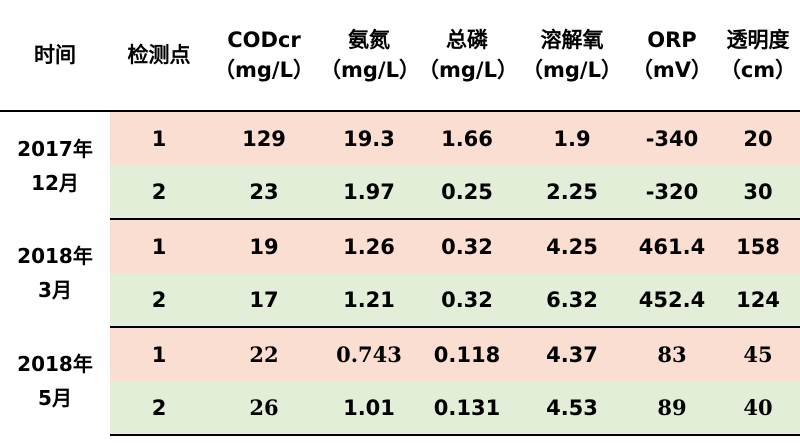  I want to click on cell-do: 4.37, so click(572, 354).